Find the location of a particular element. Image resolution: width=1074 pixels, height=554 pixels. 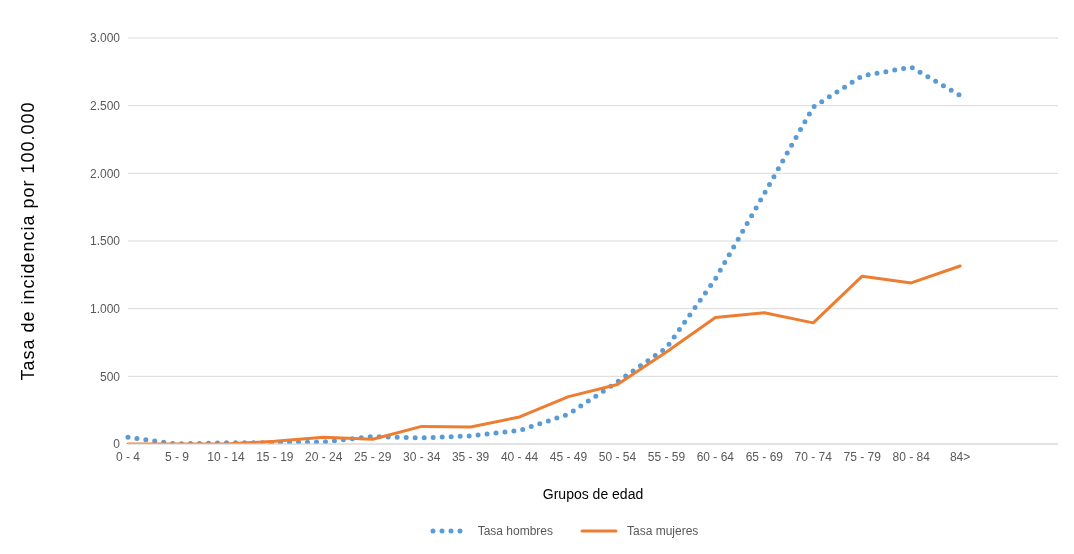

x-tick-label: 70 - 74 is located at coordinates (813, 456).